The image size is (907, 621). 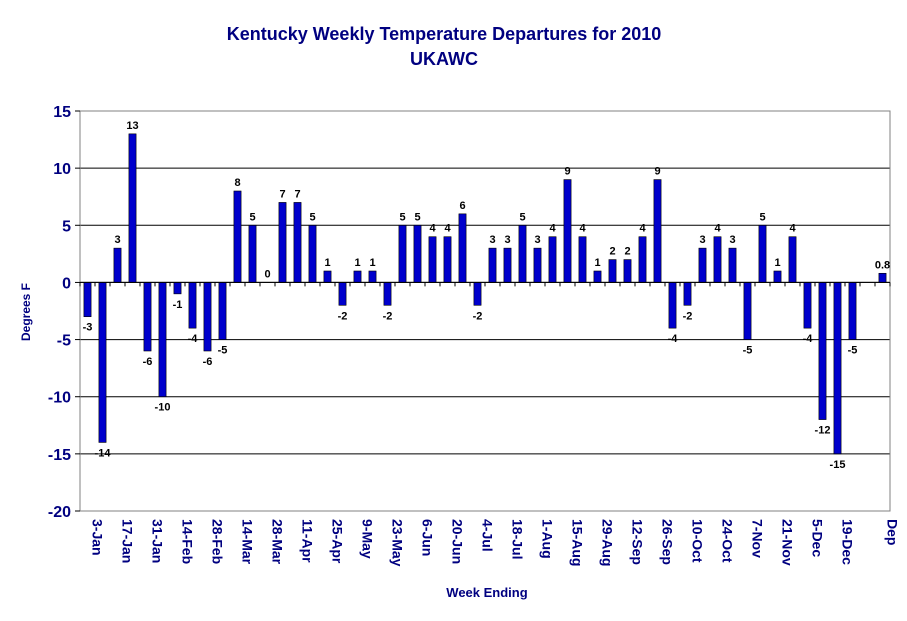 I want to click on y-tick-label: 15, so click(x=62, y=112).